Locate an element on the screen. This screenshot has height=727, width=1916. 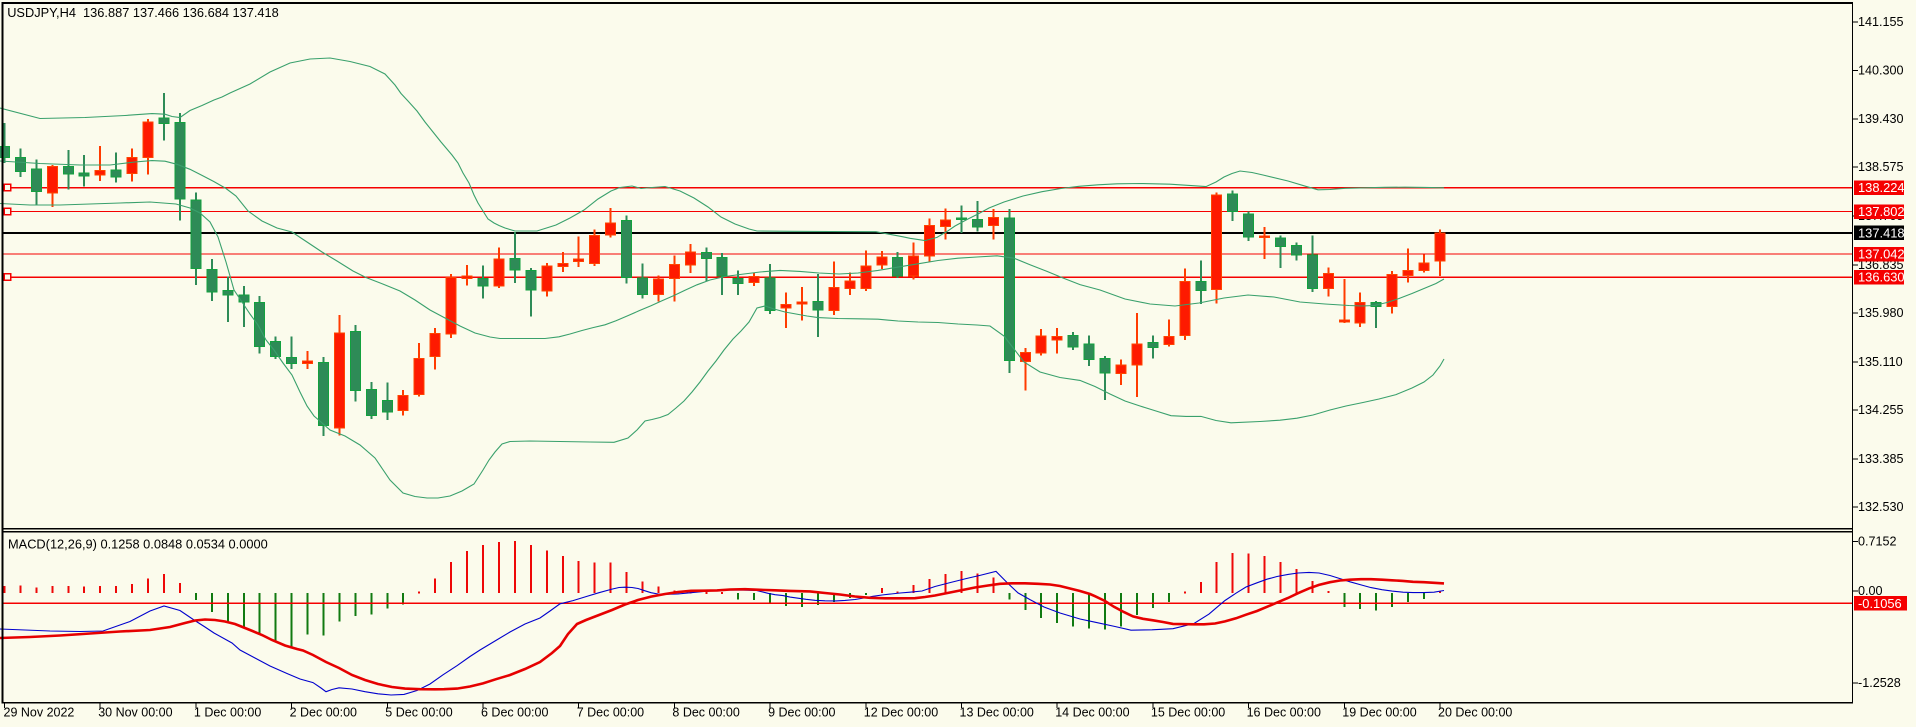
svg-text: 20 Dec 00:00 is located at coordinates (1475, 713).